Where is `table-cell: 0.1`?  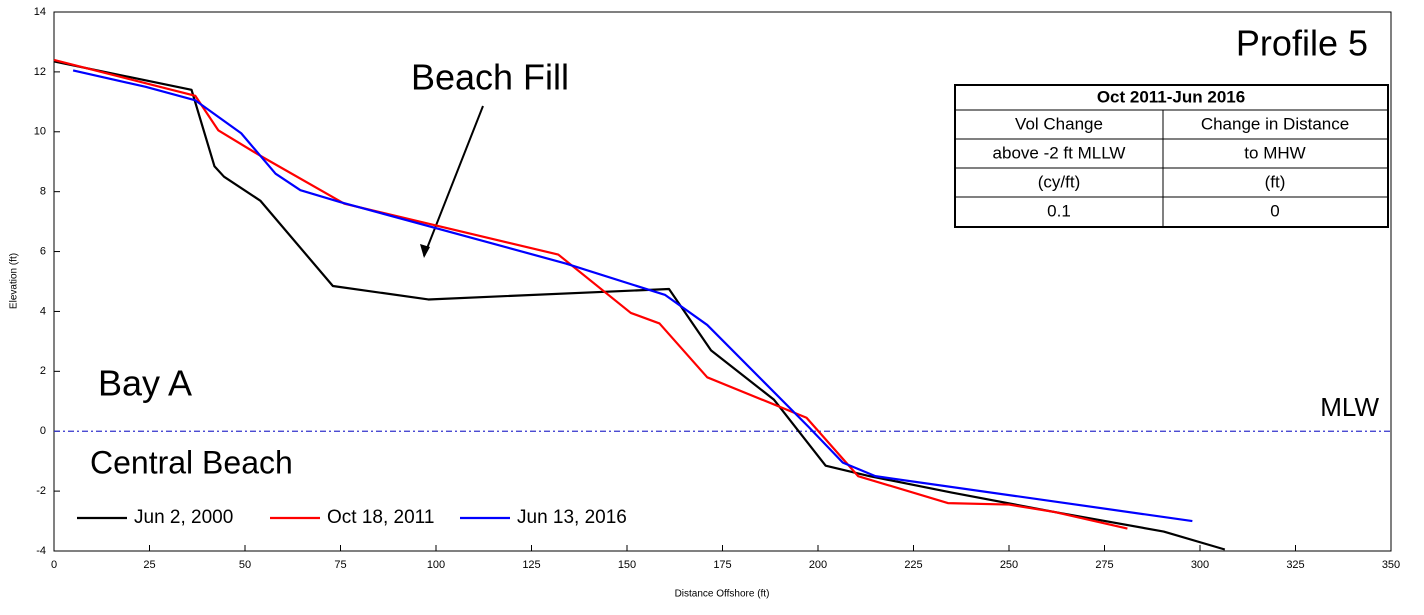 table-cell: 0.1 is located at coordinates (1059, 210).